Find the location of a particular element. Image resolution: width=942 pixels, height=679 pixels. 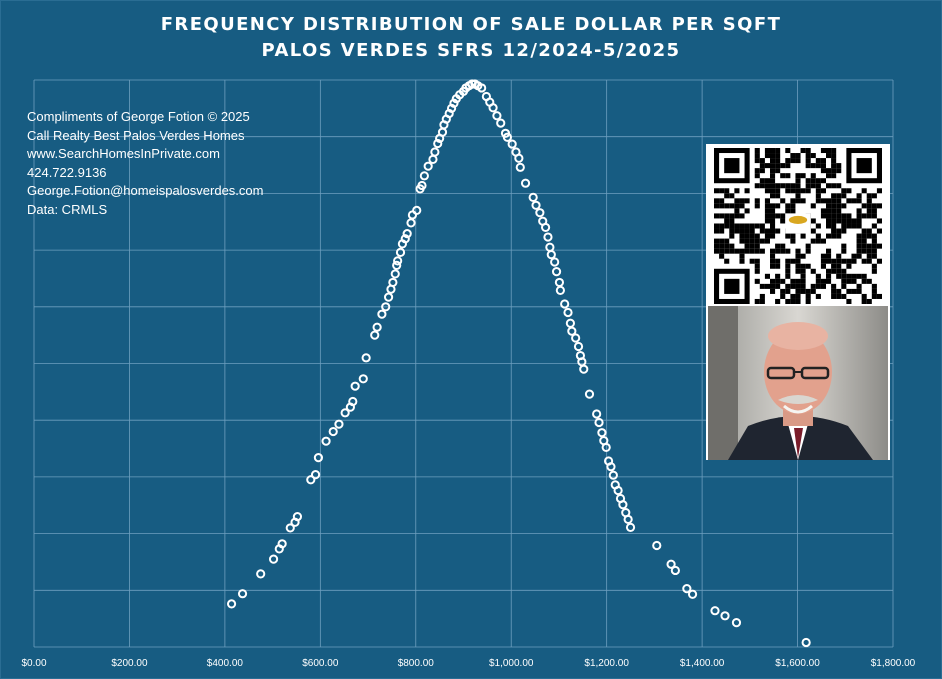

credit-line: George.Fotion@homeispalosverdes.com is located at coordinates (145, 191).